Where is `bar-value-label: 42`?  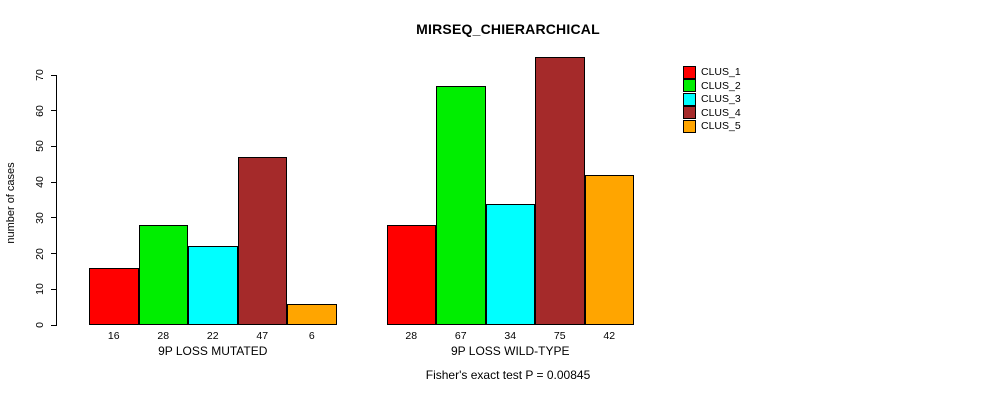 bar-value-label: 42 is located at coordinates (609, 336).